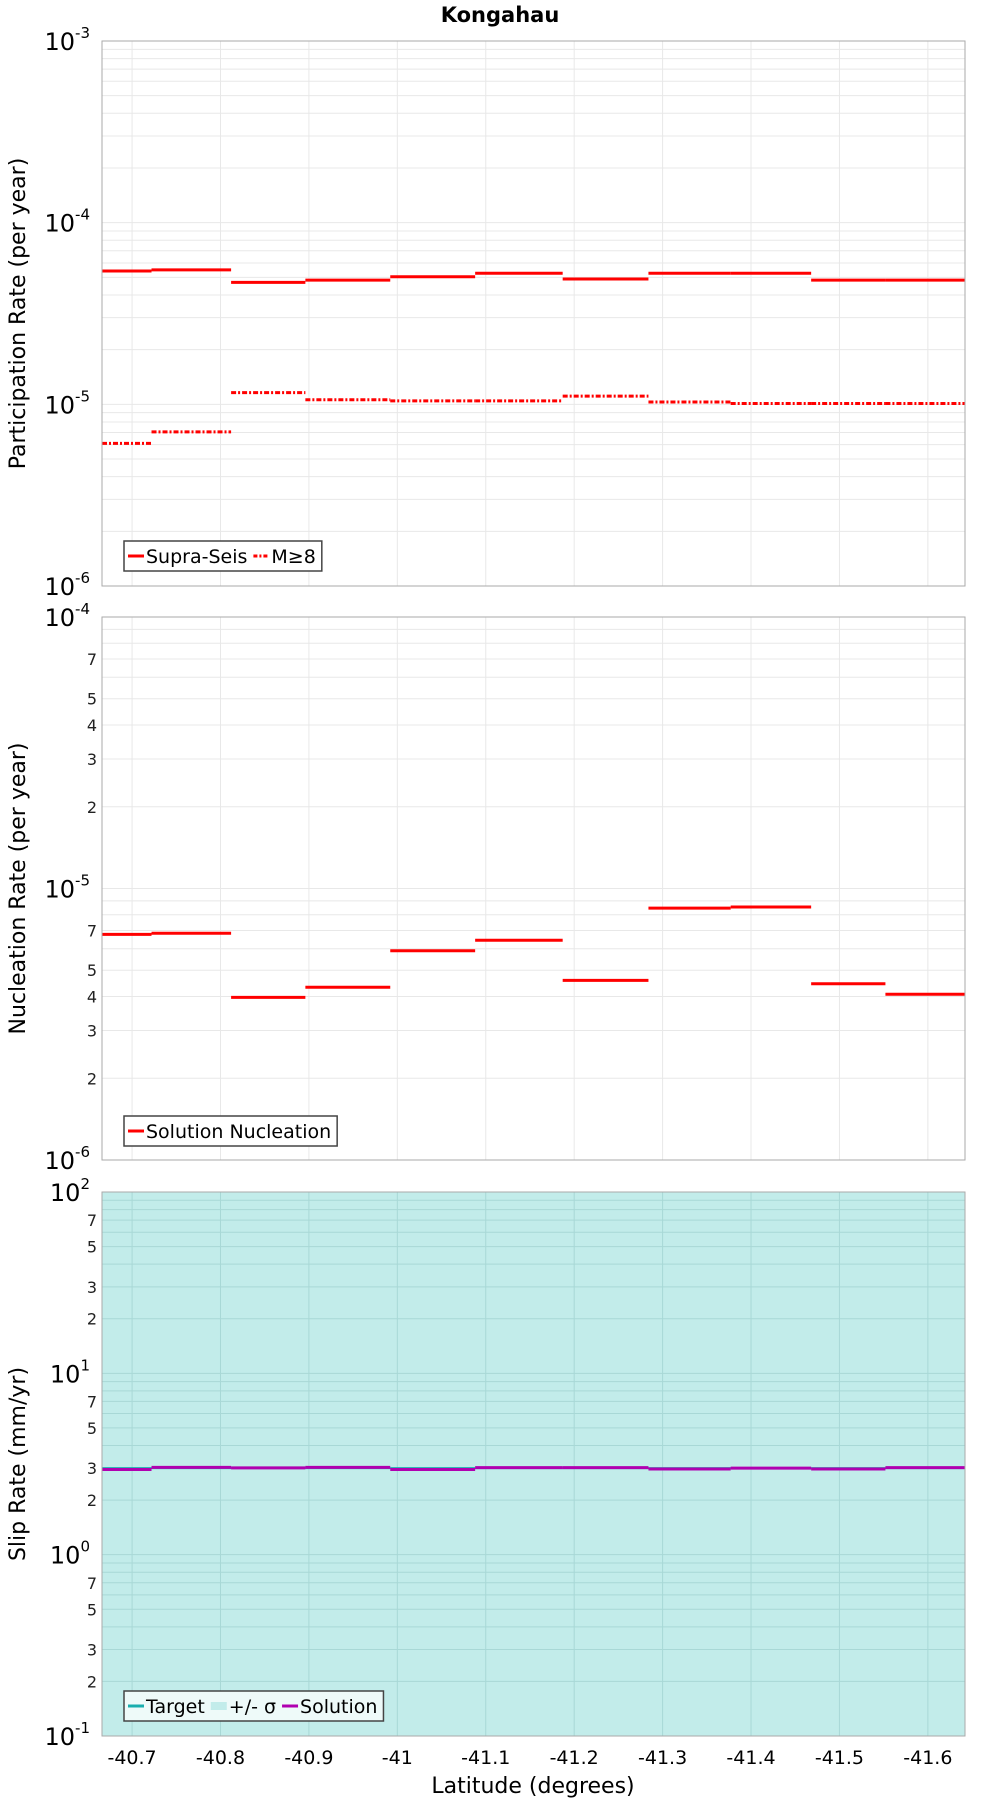 The height and width of the screenshot is (1800, 1000). I want to click on x-tick-label: -41.6, so click(927, 1758).